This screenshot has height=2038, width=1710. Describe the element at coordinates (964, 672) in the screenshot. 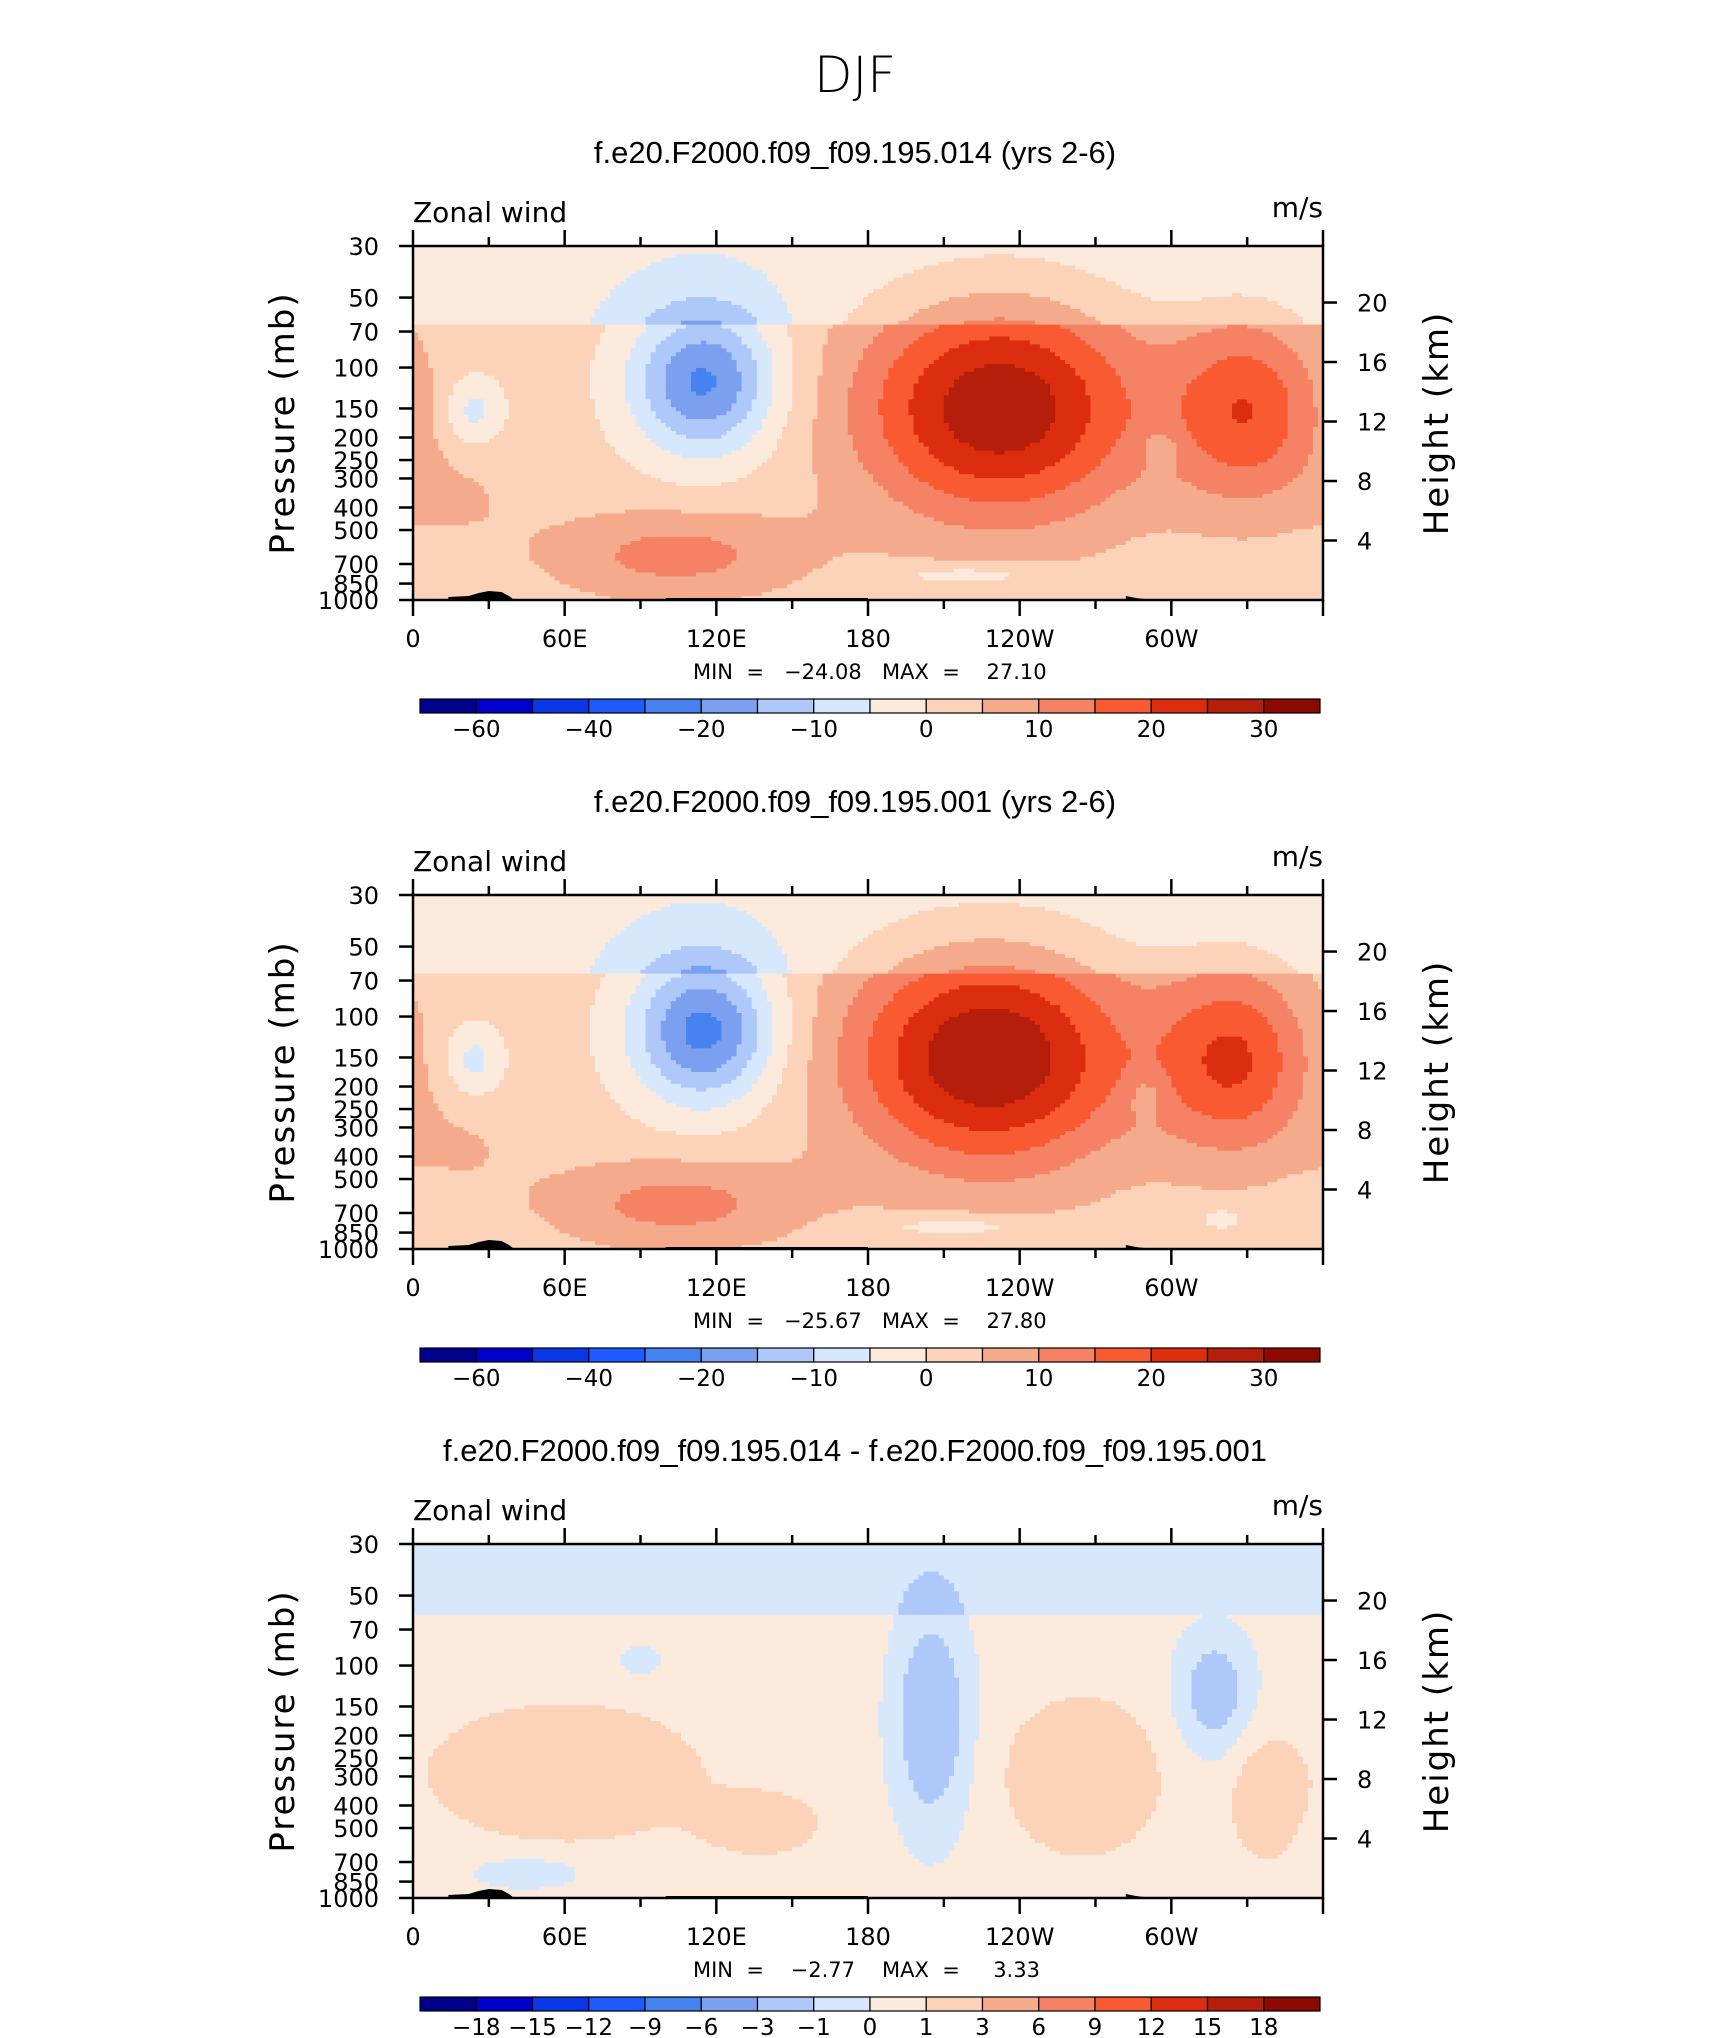

I see `max-label: MAX = 27.10` at that location.